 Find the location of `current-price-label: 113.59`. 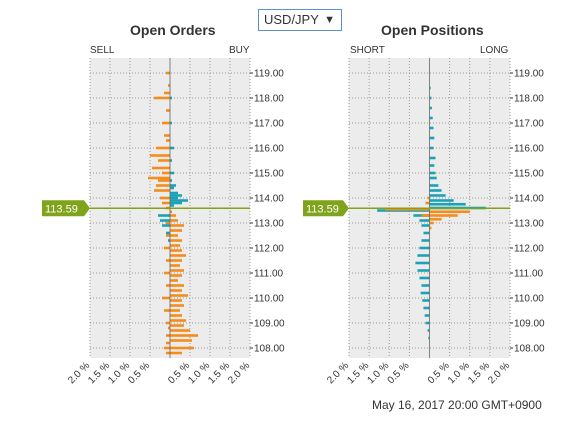

current-price-label: 113.59 is located at coordinates (322, 209).